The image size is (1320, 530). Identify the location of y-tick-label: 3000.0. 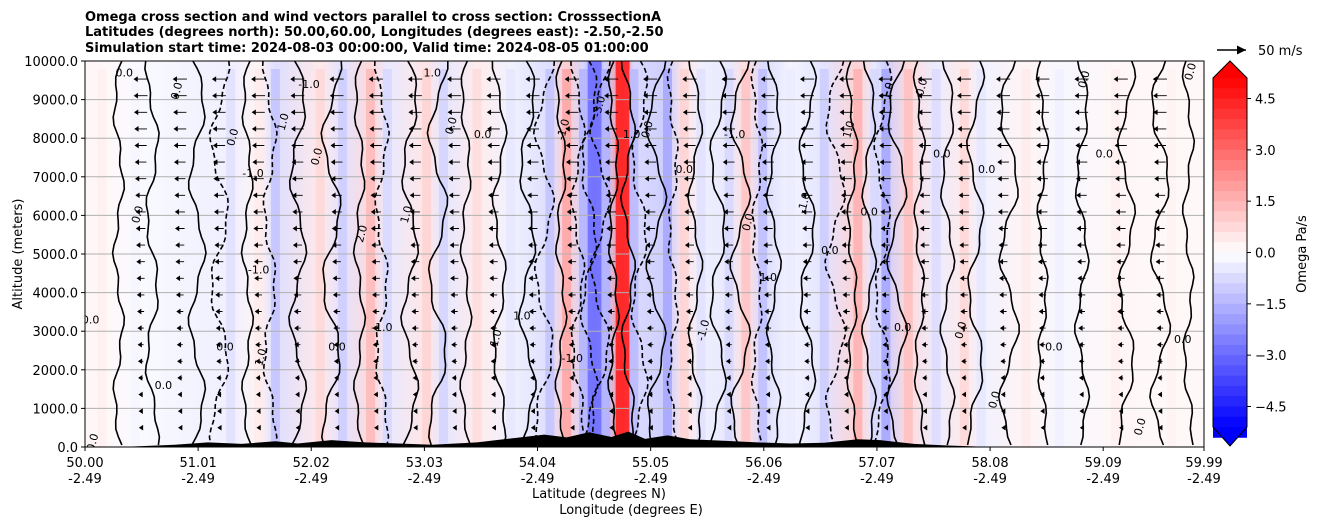
(56, 332).